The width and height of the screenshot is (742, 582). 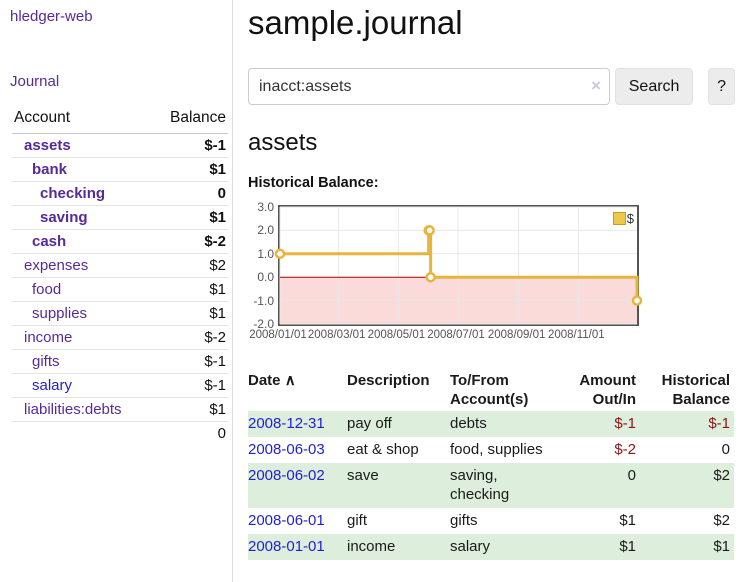 What do you see at coordinates (396, 335) in the screenshot?
I see `x-tick-label: 2008/05/01` at bounding box center [396, 335].